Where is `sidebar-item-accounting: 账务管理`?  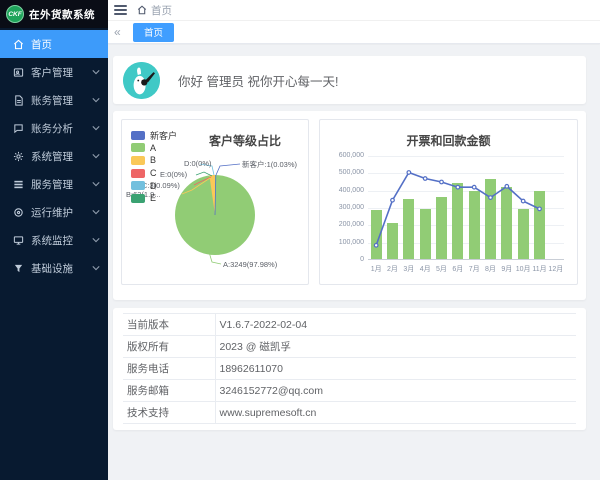
sidebar-item-accounting: 账务管理 is located at coordinates (54, 100).